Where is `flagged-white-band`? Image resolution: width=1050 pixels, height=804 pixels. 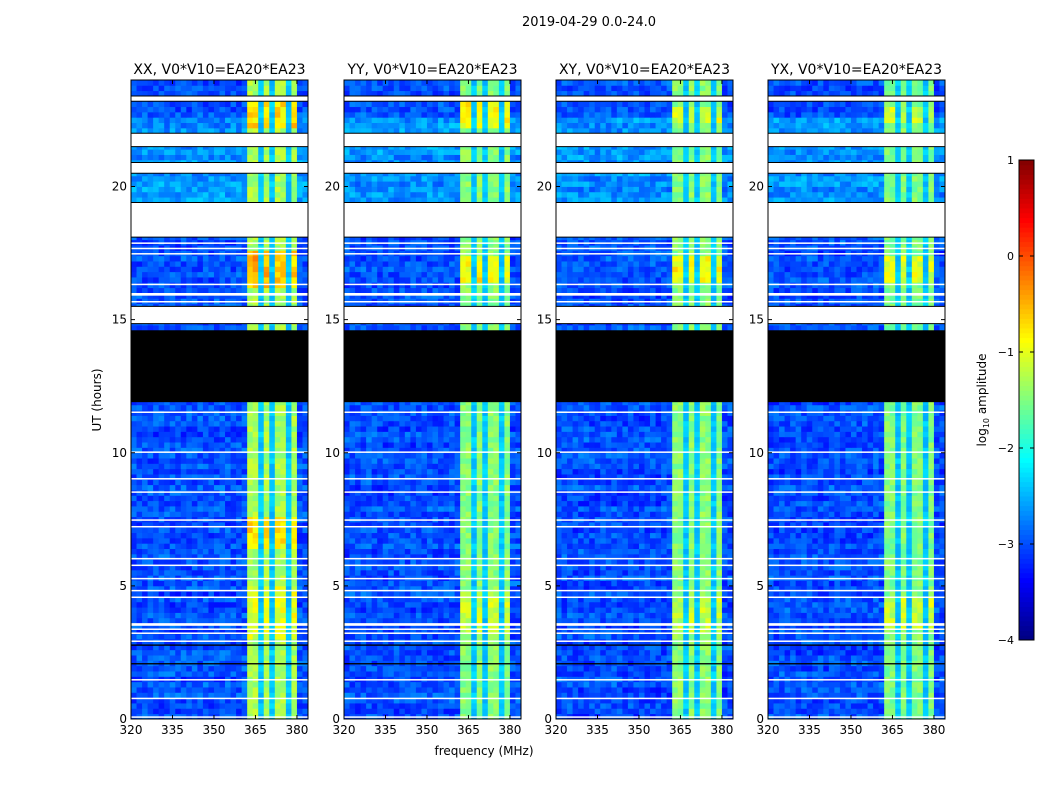 flagged-white-band is located at coordinates (219, 633).